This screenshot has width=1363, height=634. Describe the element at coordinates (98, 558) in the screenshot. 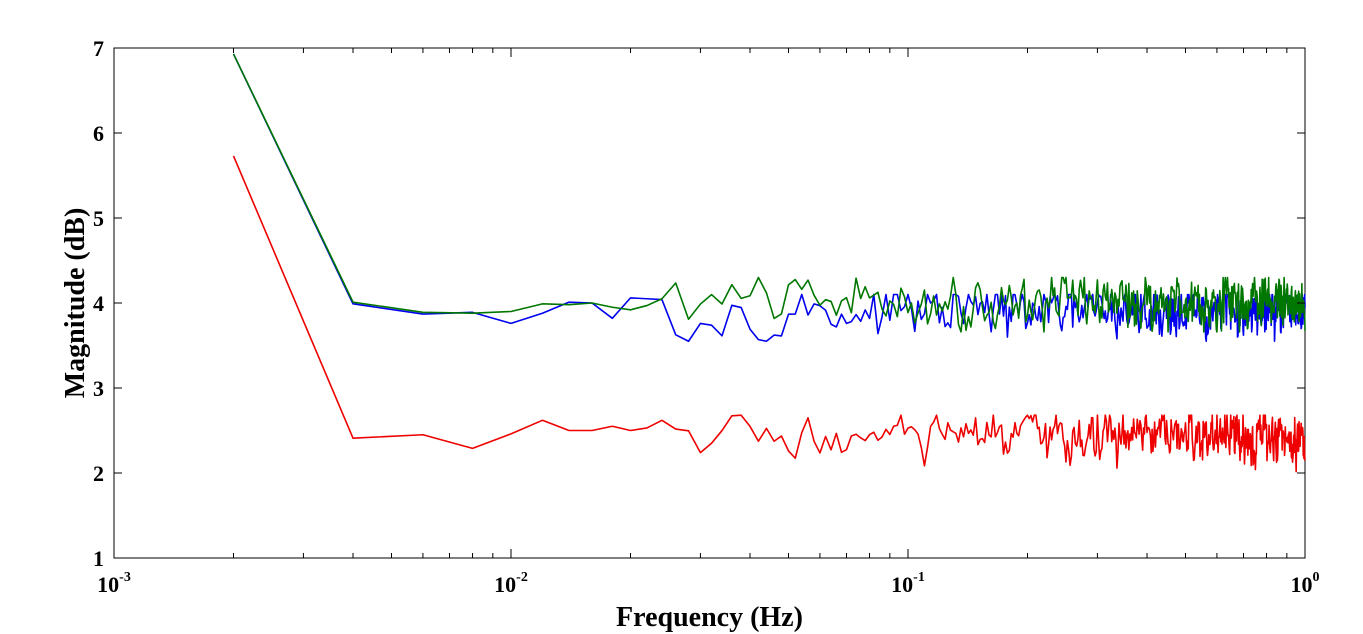

I see `y-tick-label: 1` at that location.